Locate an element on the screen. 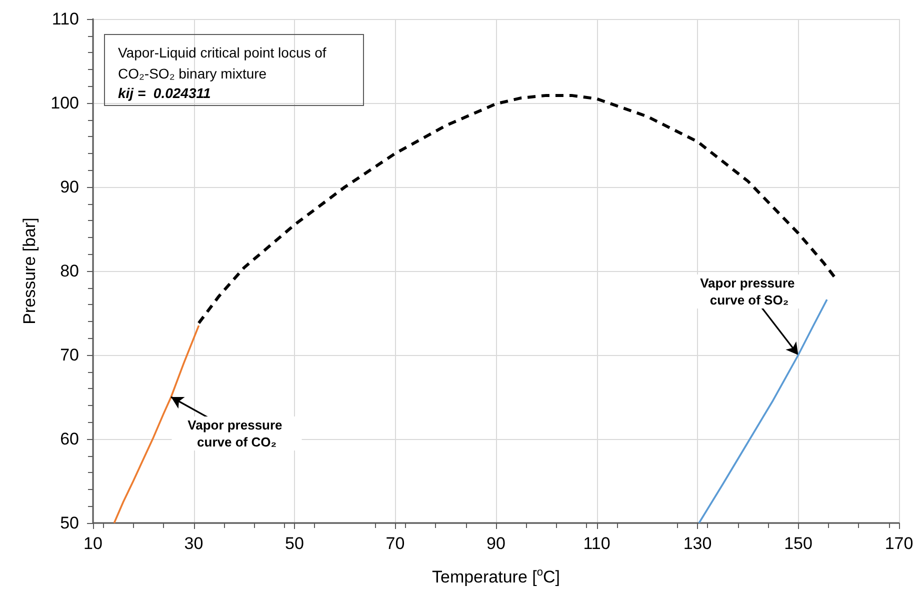 The width and height of the screenshot is (920, 598). x-tick-label: 30 is located at coordinates (194, 543).